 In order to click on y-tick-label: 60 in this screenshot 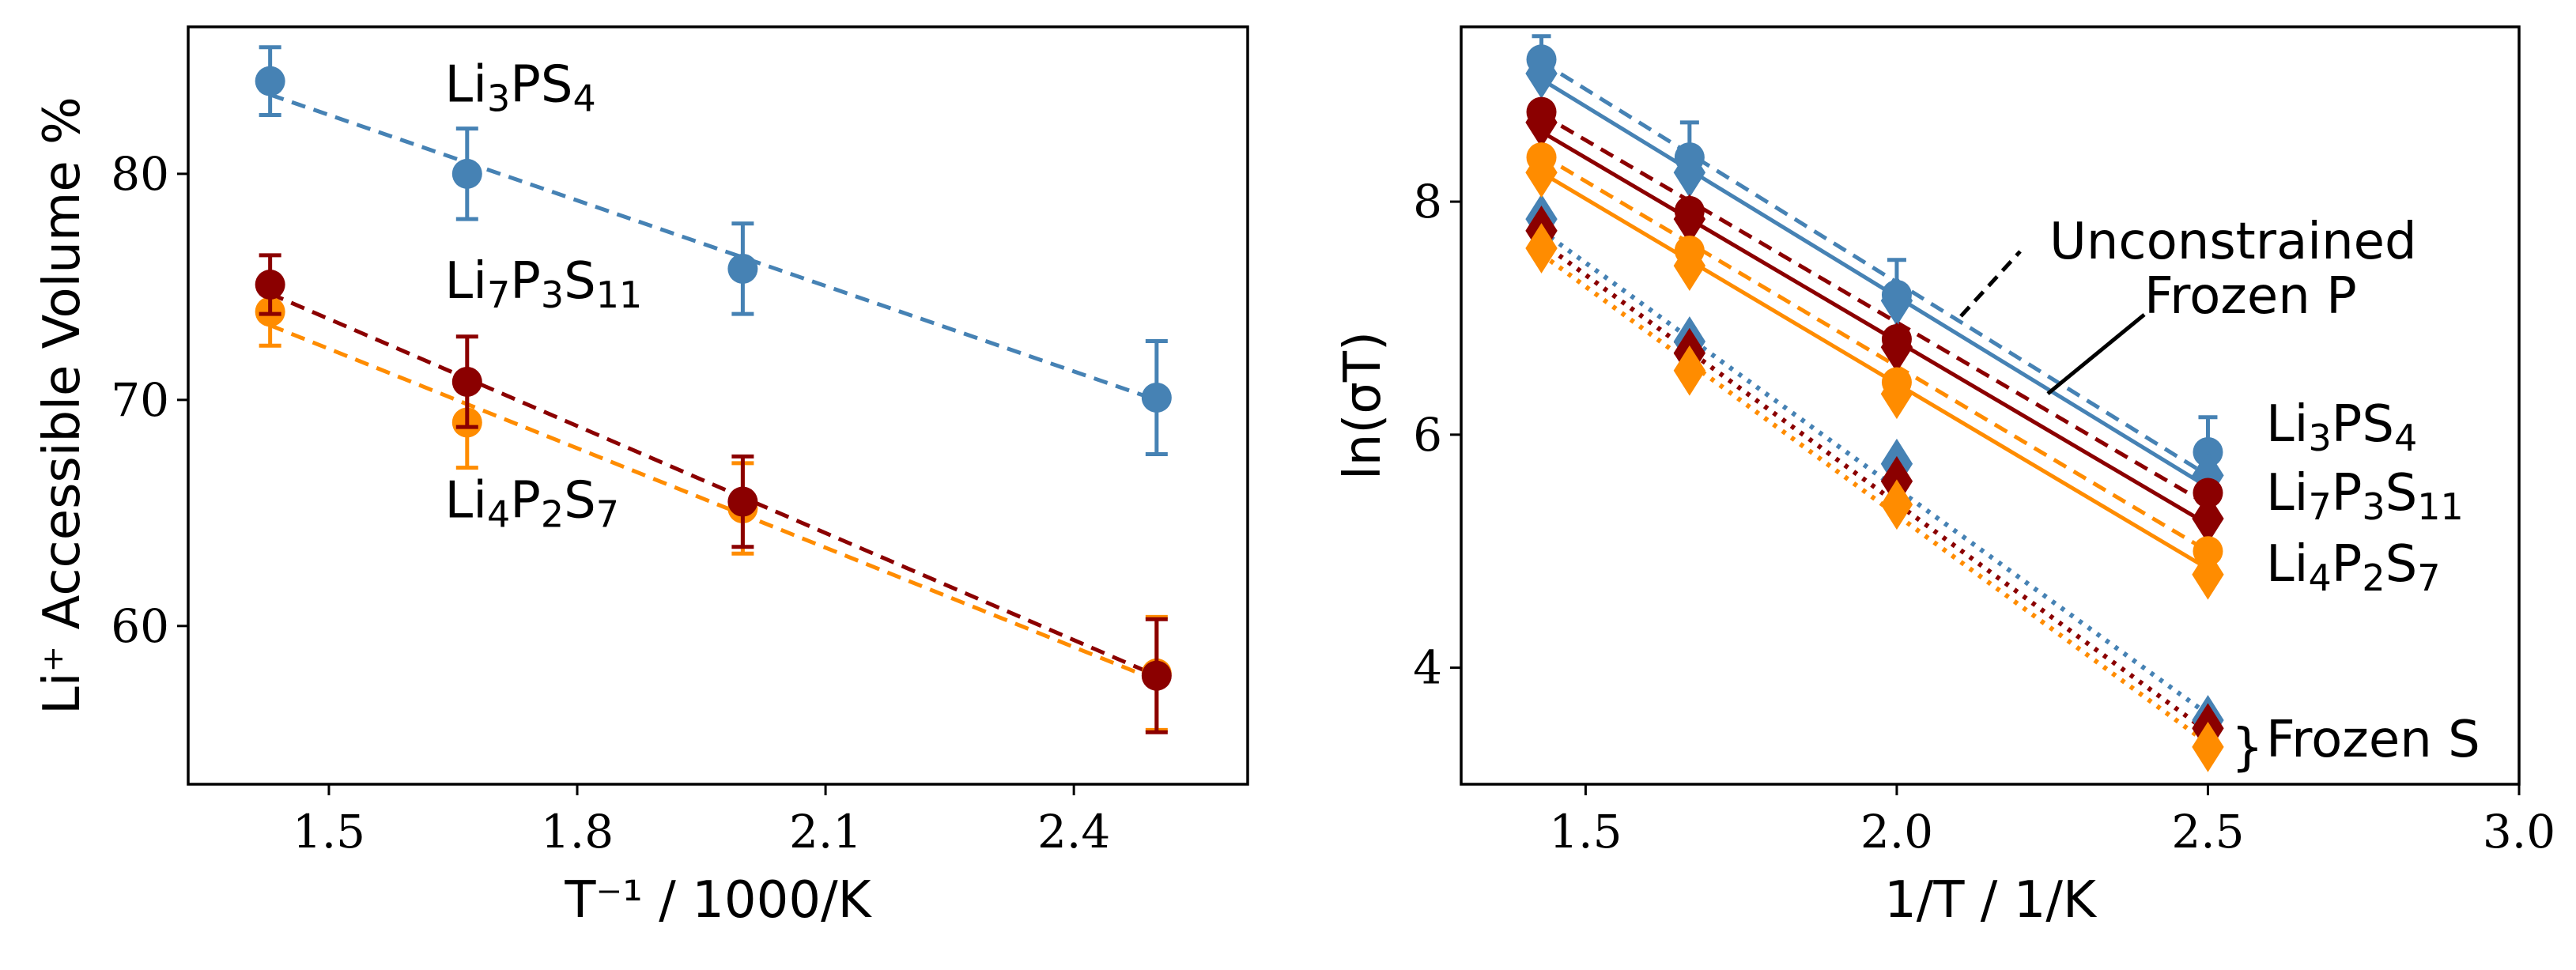, I will do `click(140, 626)`.